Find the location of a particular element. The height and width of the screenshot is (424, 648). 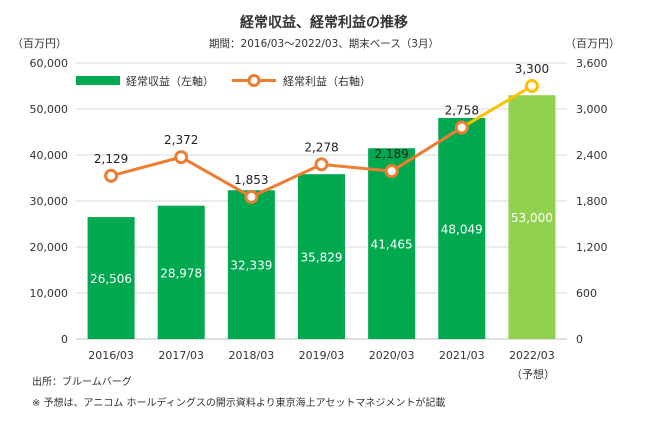

left-tick-label: 30,000 is located at coordinates (49, 201).